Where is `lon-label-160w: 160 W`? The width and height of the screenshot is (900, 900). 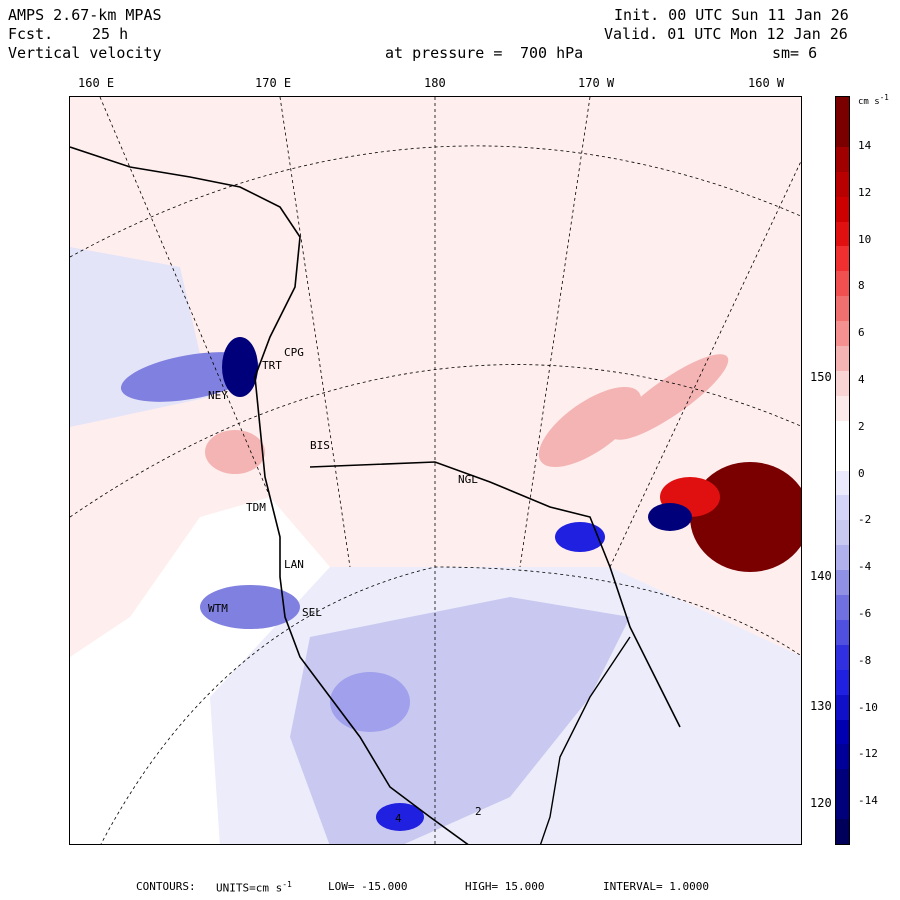 lon-label-160w: 160 W is located at coordinates (766, 83).